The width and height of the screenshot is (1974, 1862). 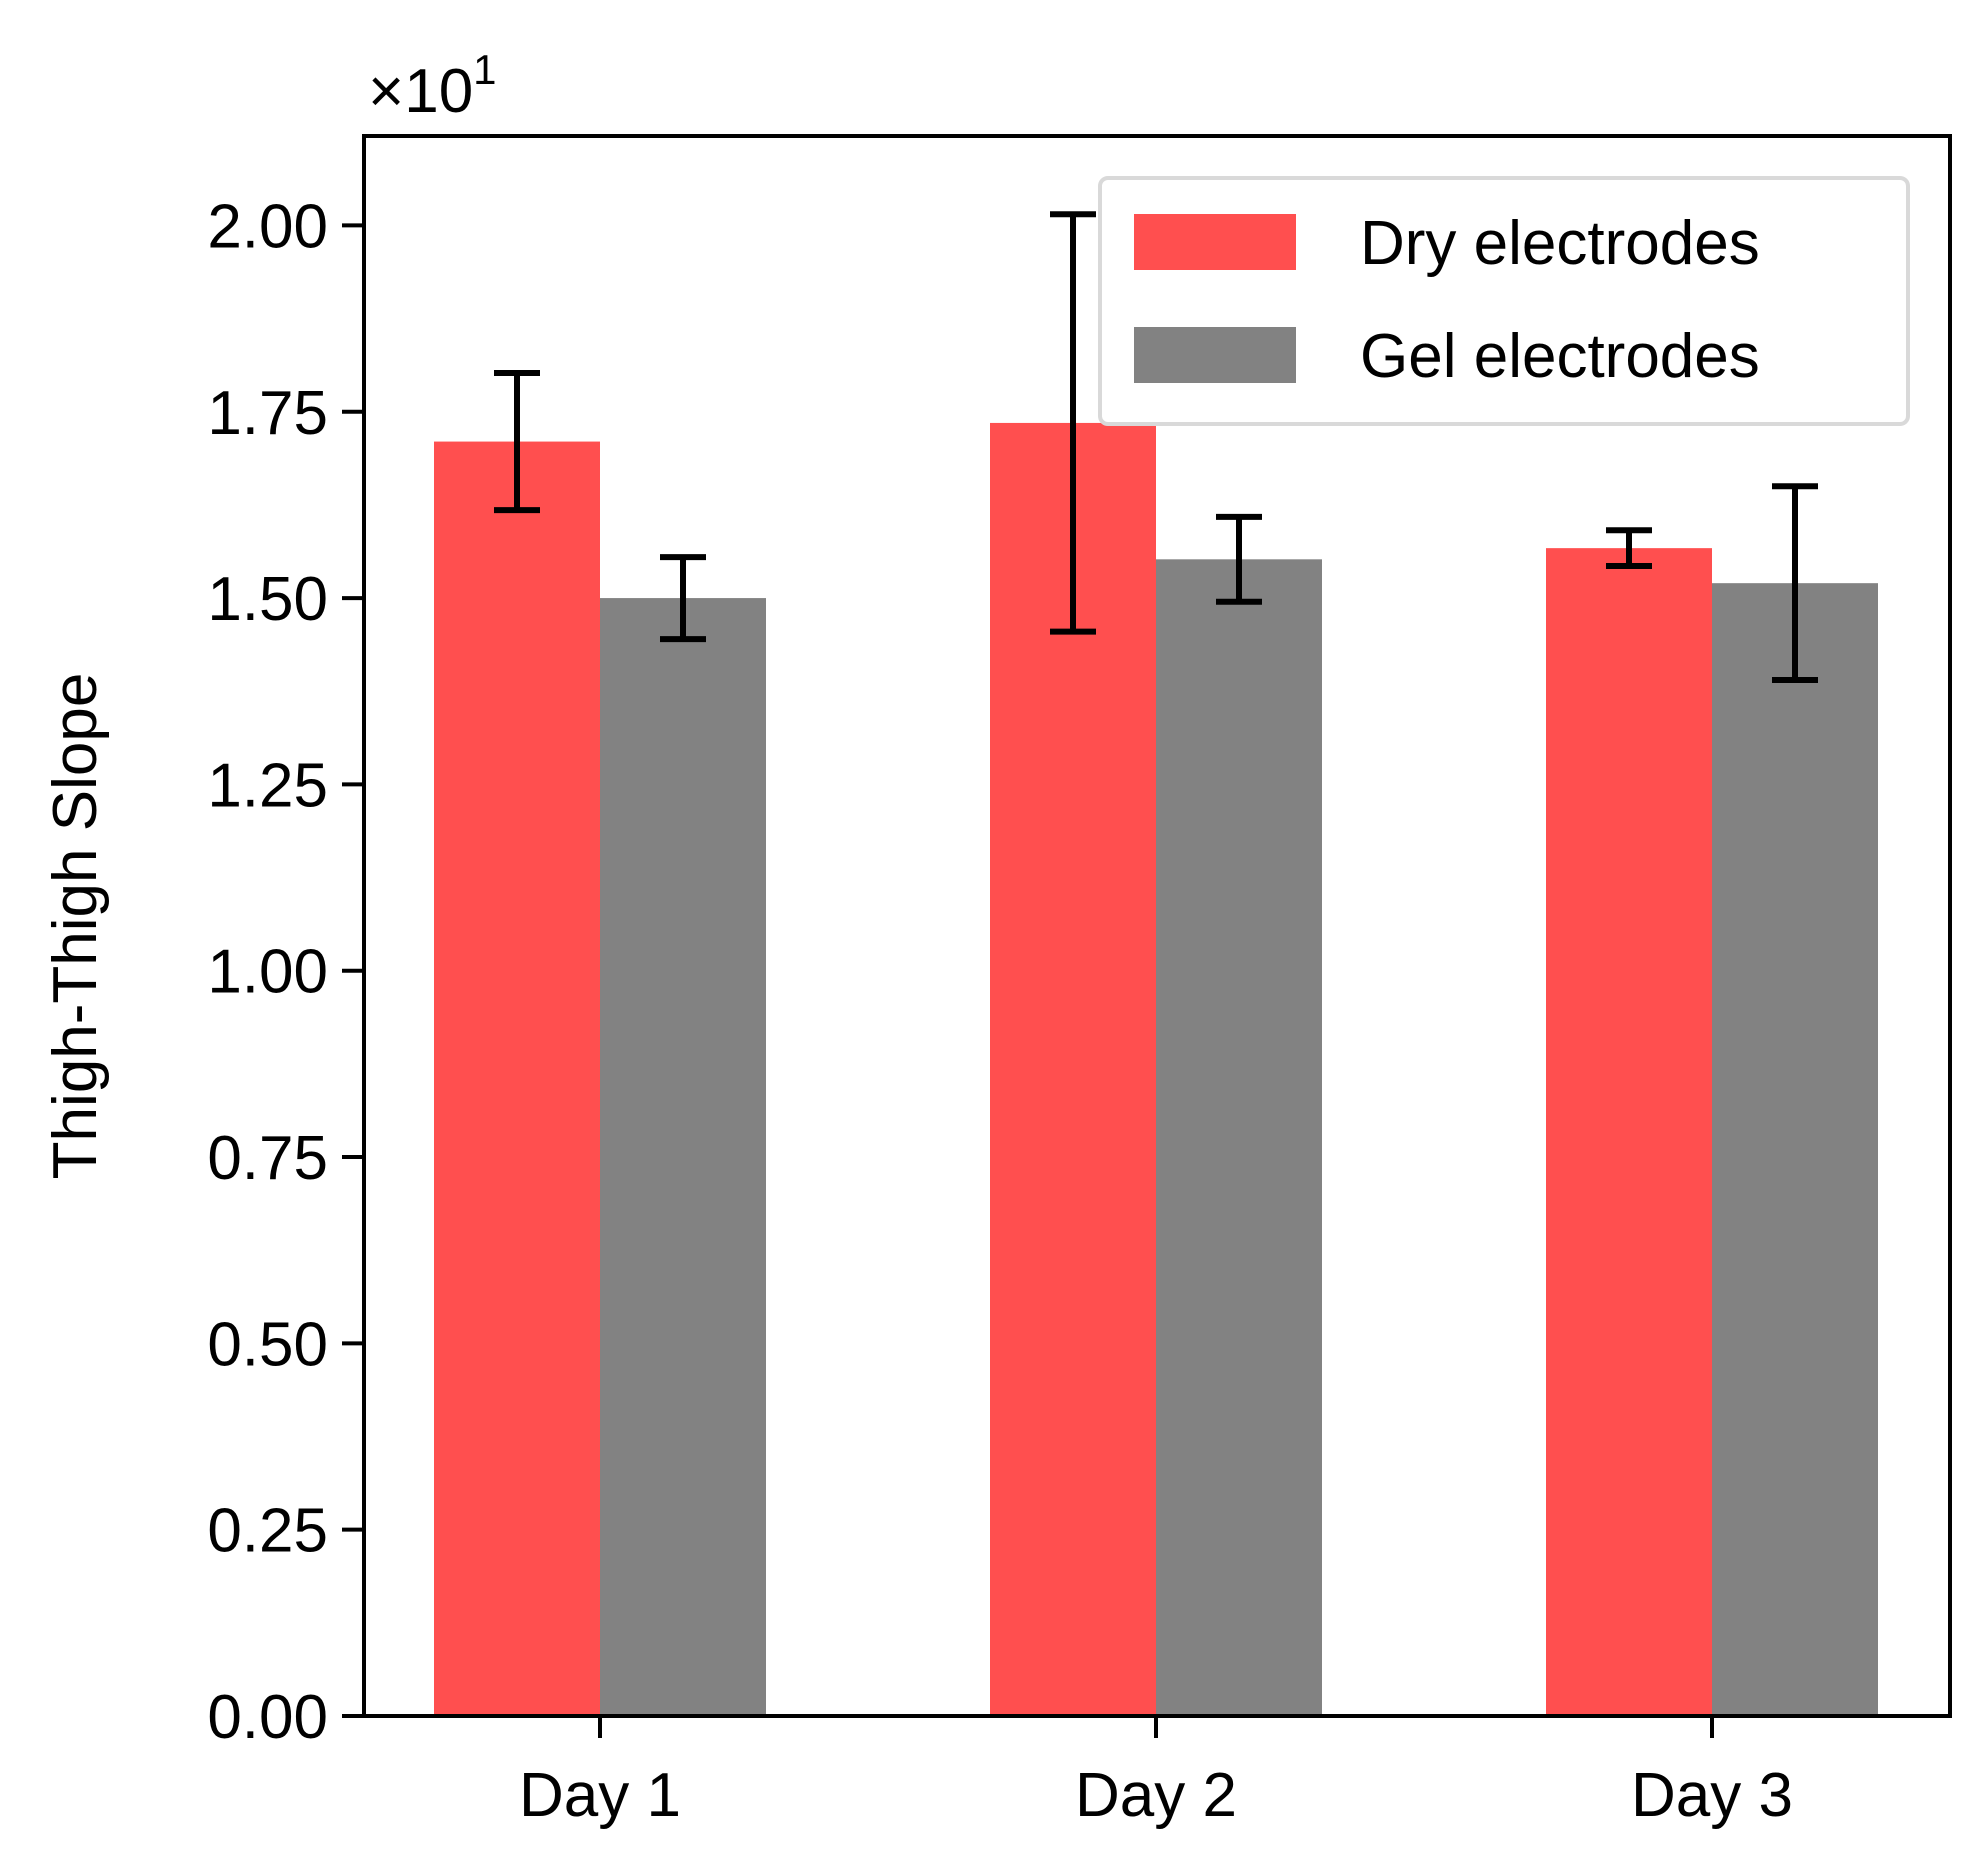 I want to click on y-axis: 0.00 0.25 0.50 0.75 1.00 1.25 1.50 1.75 2.00, so click(x=285, y=972).